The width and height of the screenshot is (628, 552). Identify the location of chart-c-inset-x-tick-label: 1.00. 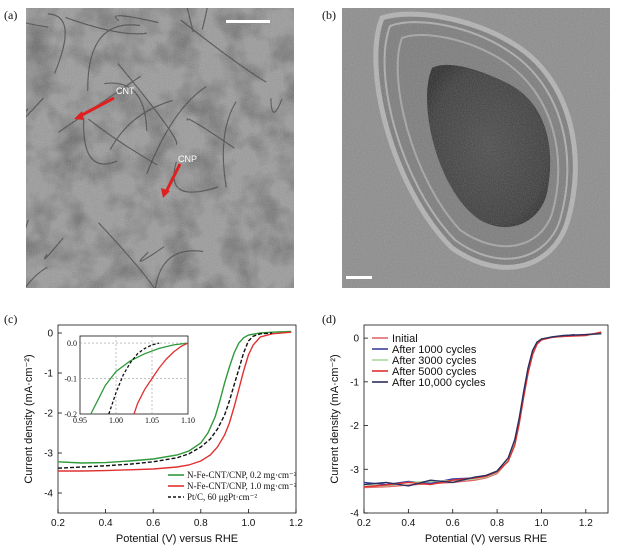
(116, 420).